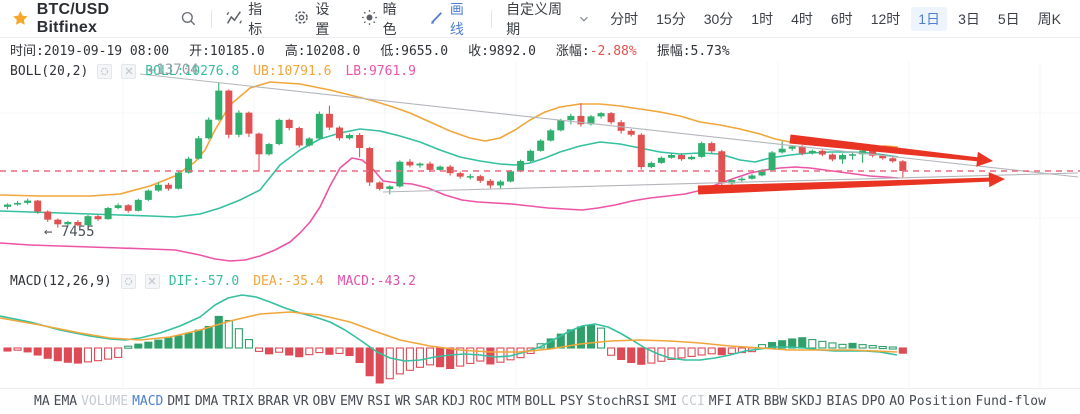  I want to click on tab-ATR: ATR, so click(748, 401).